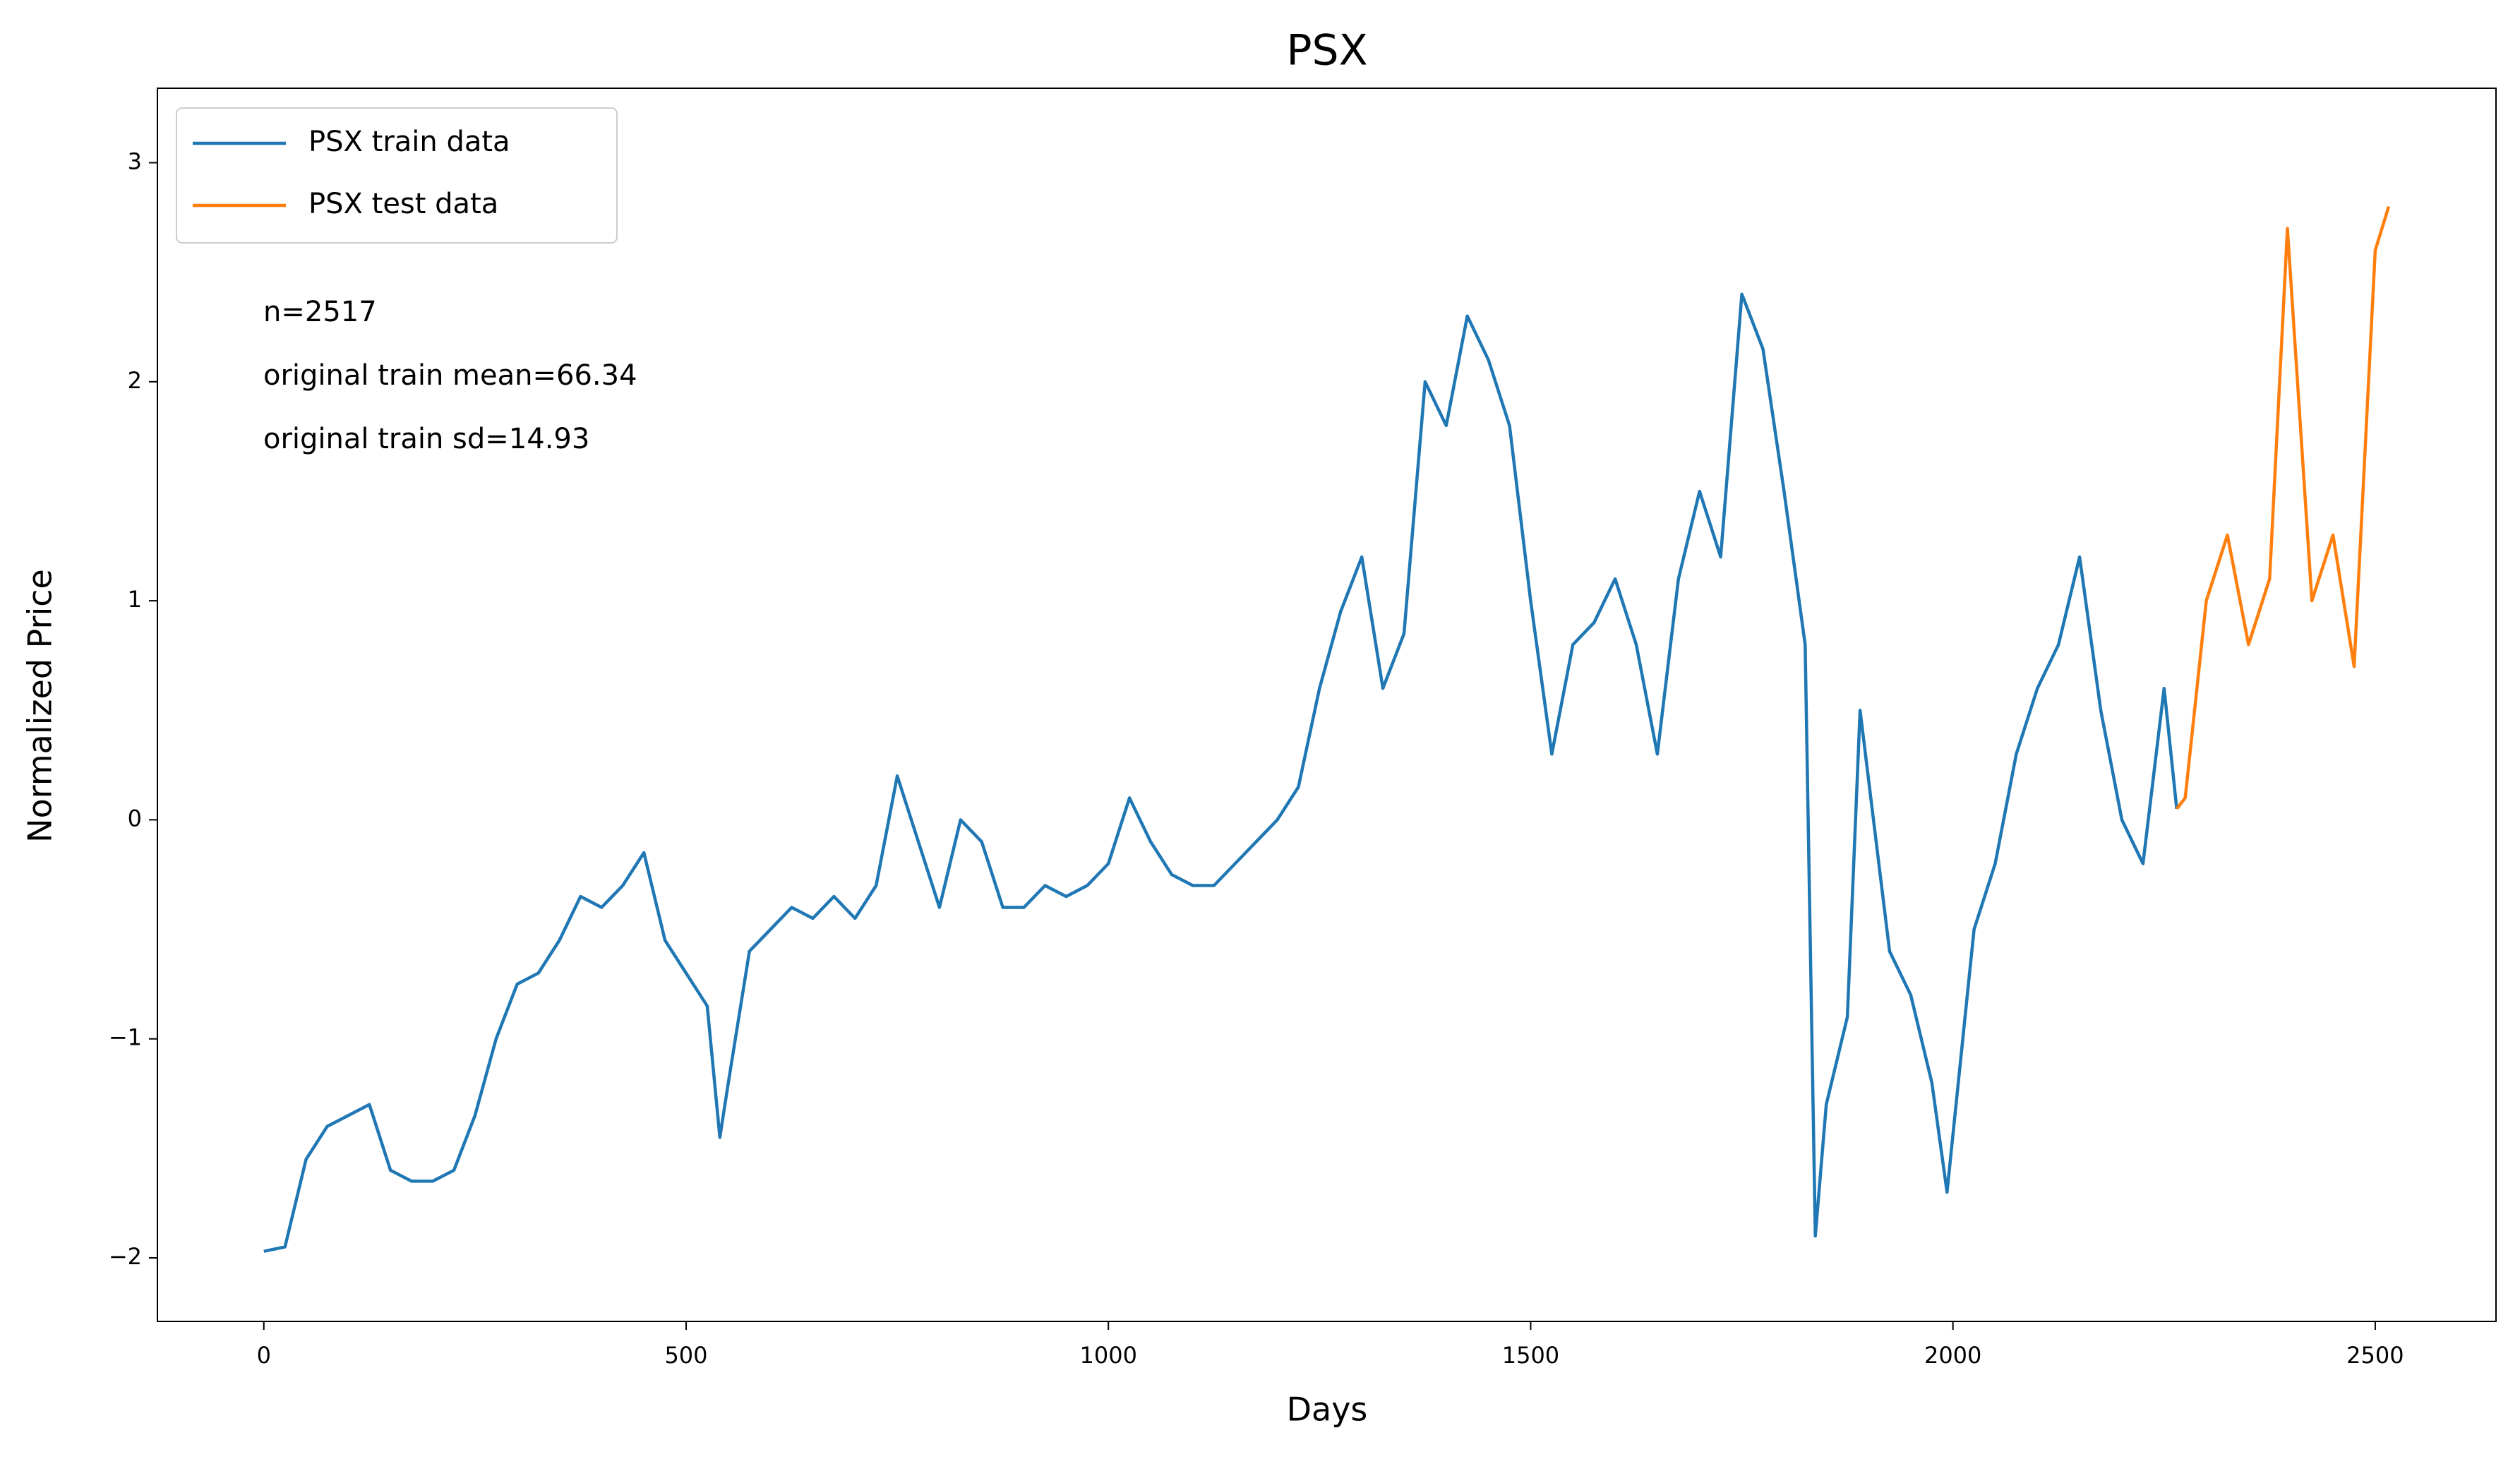 This screenshot has width=2520, height=1464. What do you see at coordinates (135, 162) in the screenshot?
I see `y-tick-label: 3` at bounding box center [135, 162].